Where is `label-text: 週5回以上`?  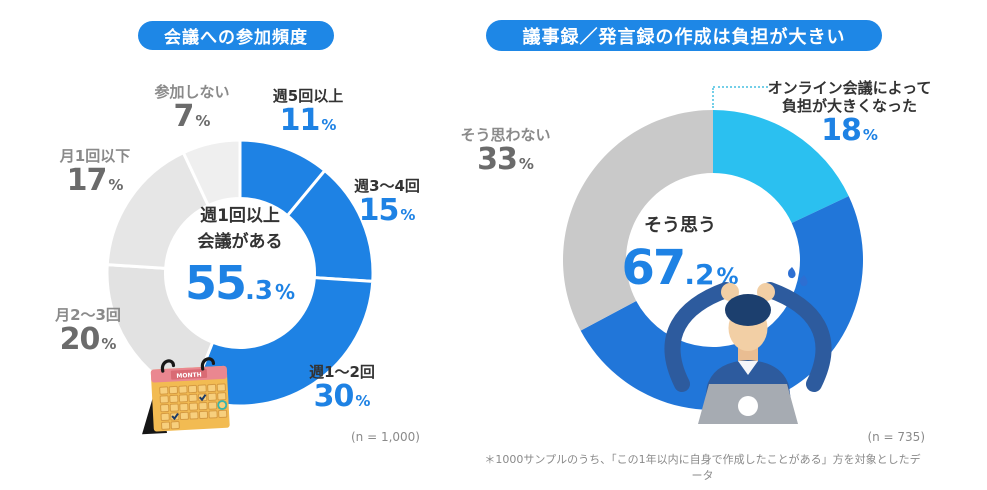
label-text: 週5回以上 is located at coordinates (308, 96).